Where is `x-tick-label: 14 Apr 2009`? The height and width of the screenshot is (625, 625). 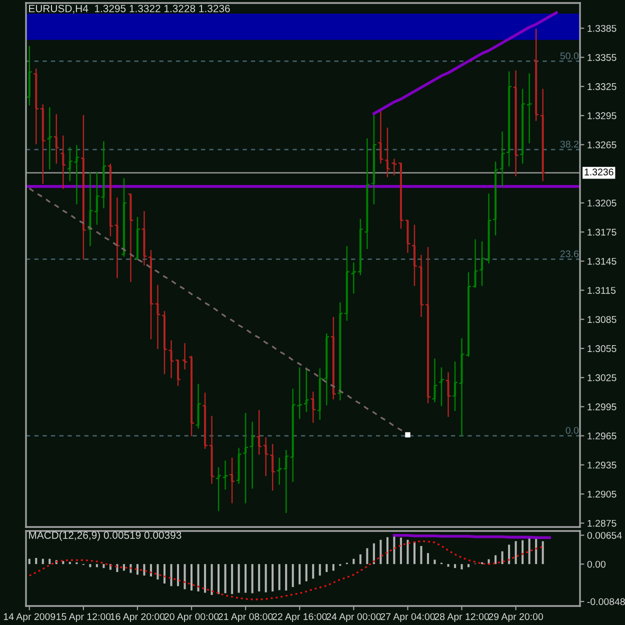 x-tick-label: 14 Apr 2009 is located at coordinates (30, 617).